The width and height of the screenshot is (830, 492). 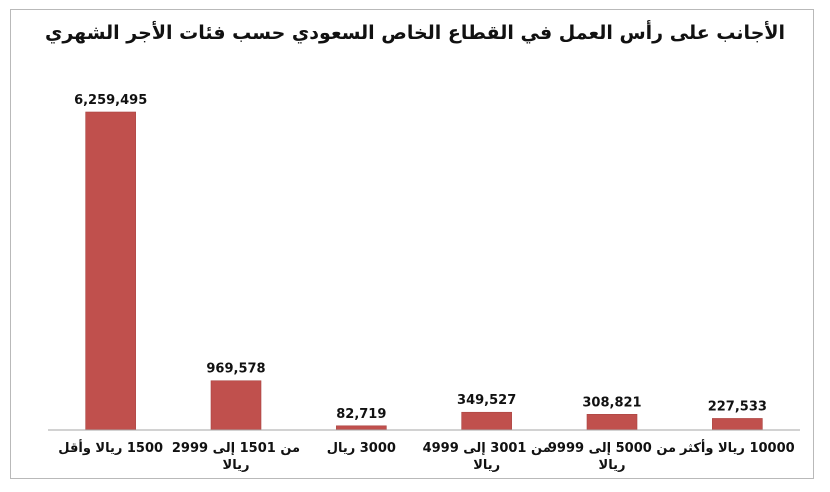 I want to click on category-label-3-line-1: ريالا, so click(x=486, y=465).